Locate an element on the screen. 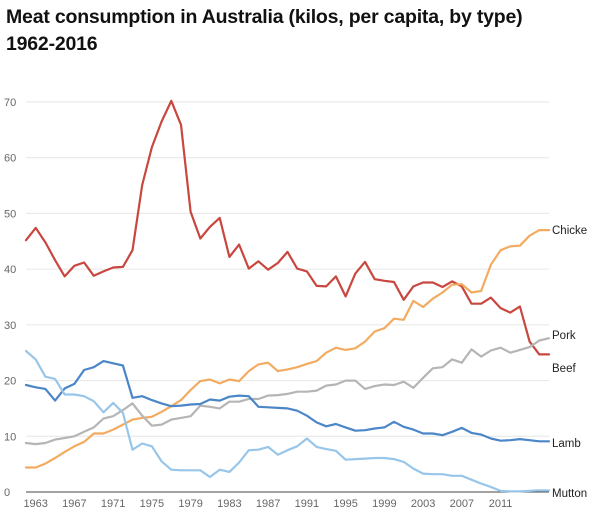 The width and height of the screenshot is (590, 512). x-tick-label-1995: 1995 is located at coordinates (345, 504).